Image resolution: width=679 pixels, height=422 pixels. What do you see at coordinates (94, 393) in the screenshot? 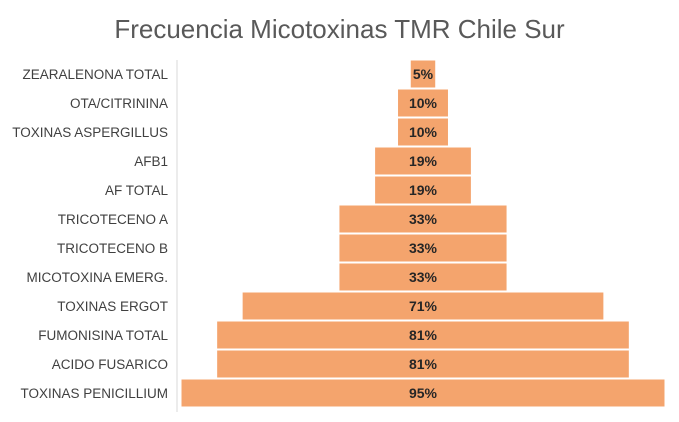
I see `category-label: TOXINAS PENICILLIUM` at bounding box center [94, 393].